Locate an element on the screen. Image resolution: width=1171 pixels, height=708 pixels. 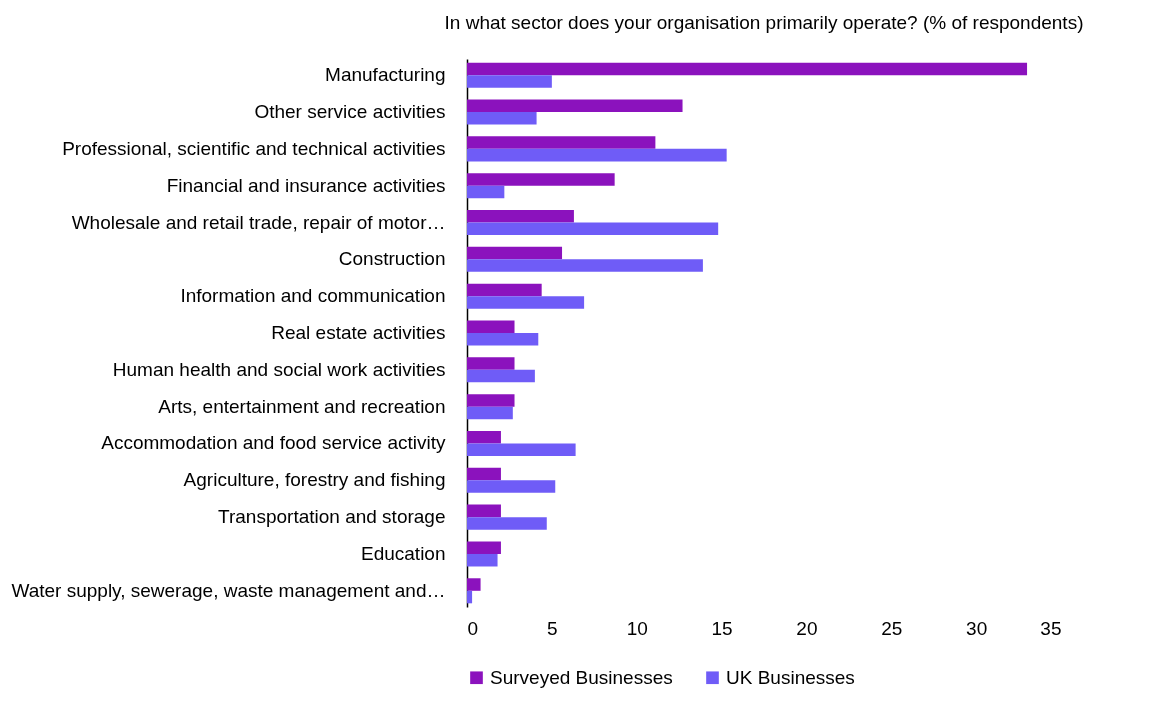
y-tick-label: Financial and insurance activities is located at coordinates (306, 185).